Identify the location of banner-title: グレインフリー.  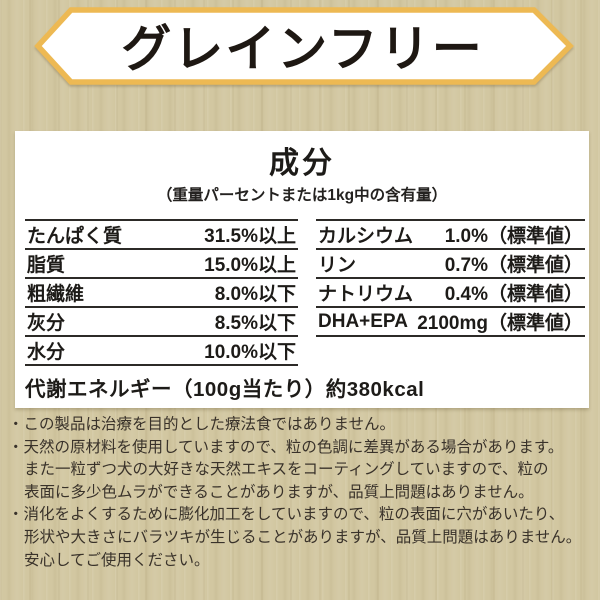
(302, 49).